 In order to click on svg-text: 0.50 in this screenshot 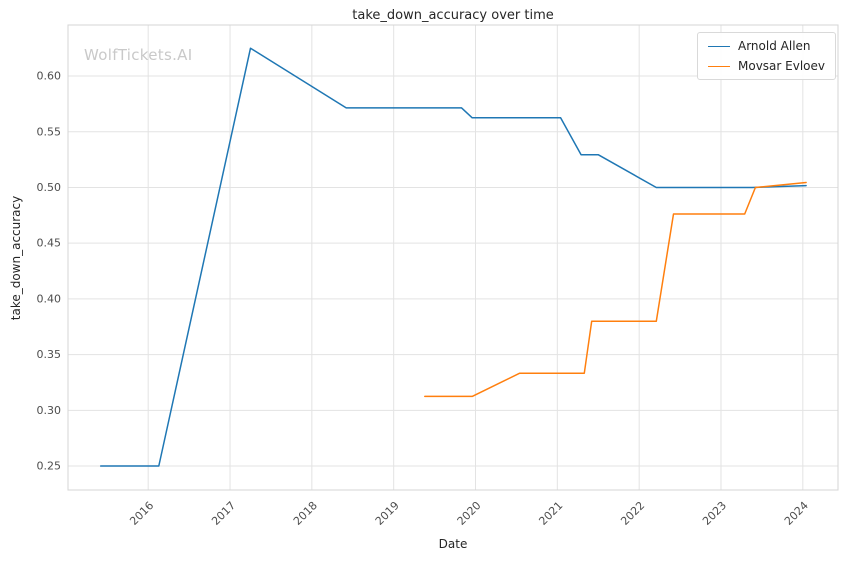, I will do `click(49, 187)`.